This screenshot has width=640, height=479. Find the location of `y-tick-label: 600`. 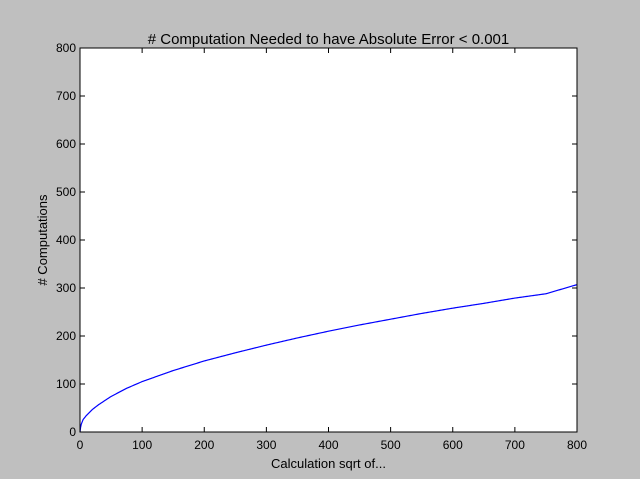

y-tick-label: 600 is located at coordinates (66, 144).